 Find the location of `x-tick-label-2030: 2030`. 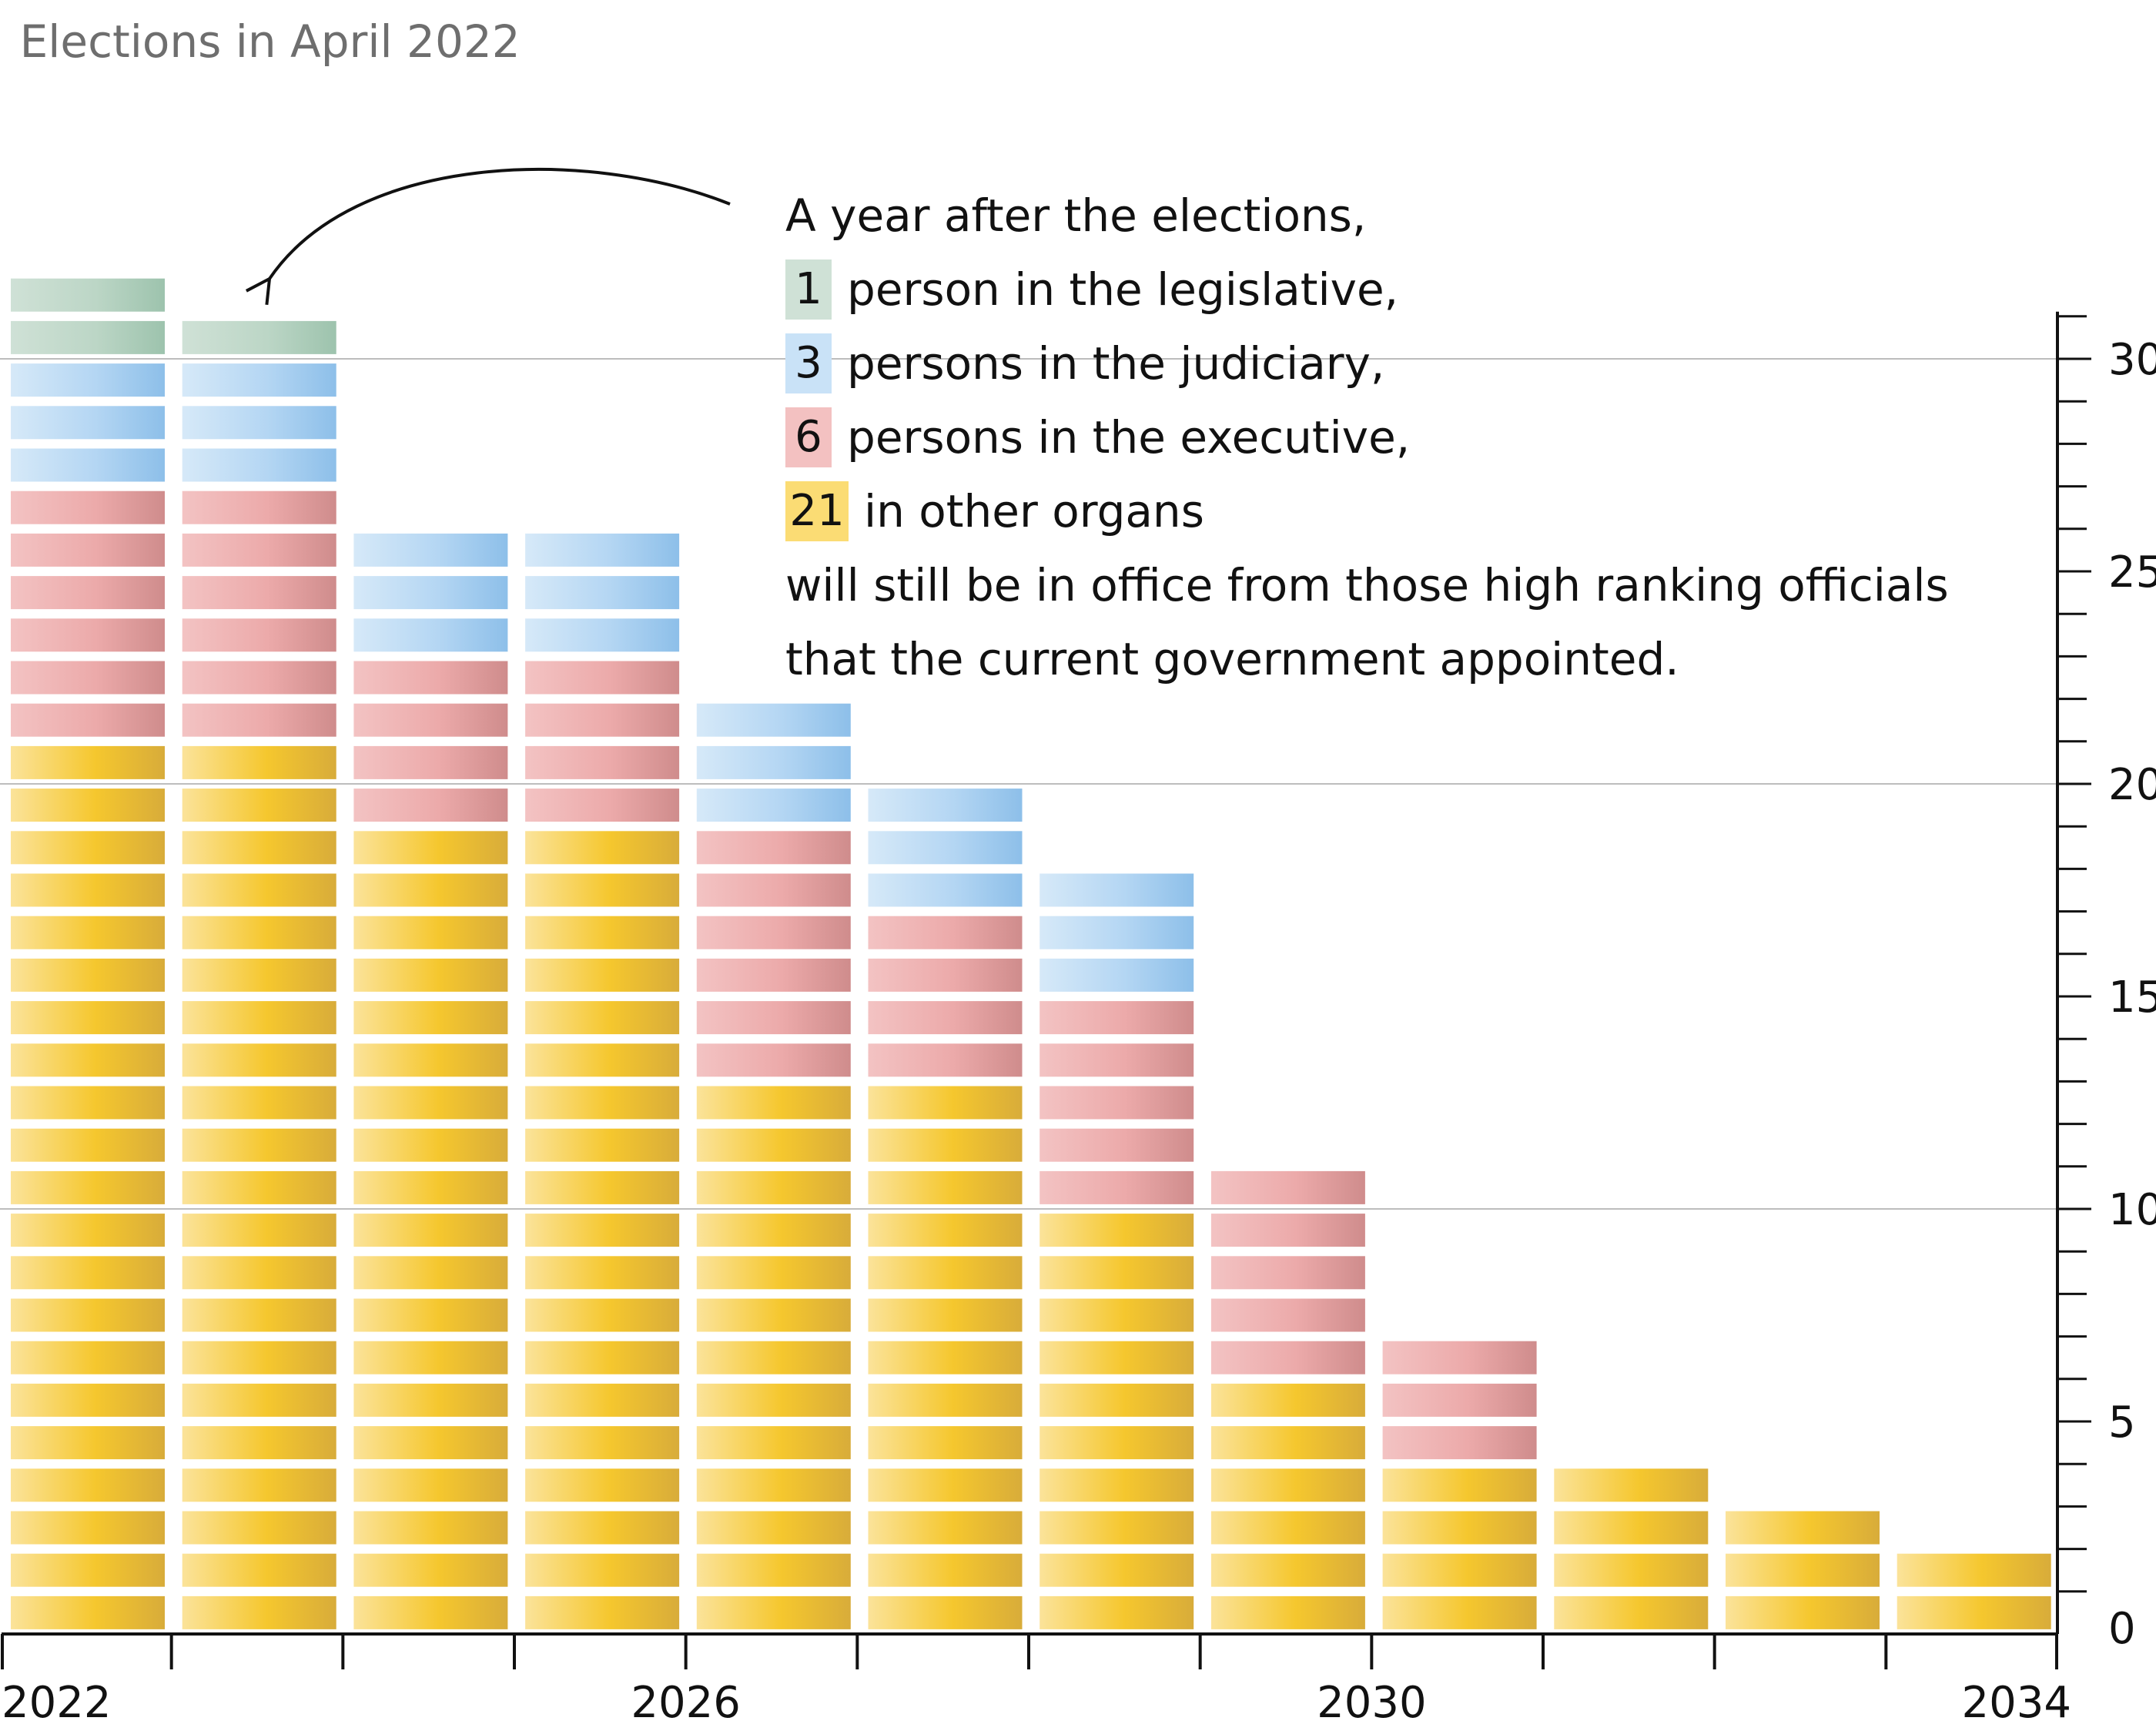

x-tick-label-2030: 2030 is located at coordinates (1372, 1703).